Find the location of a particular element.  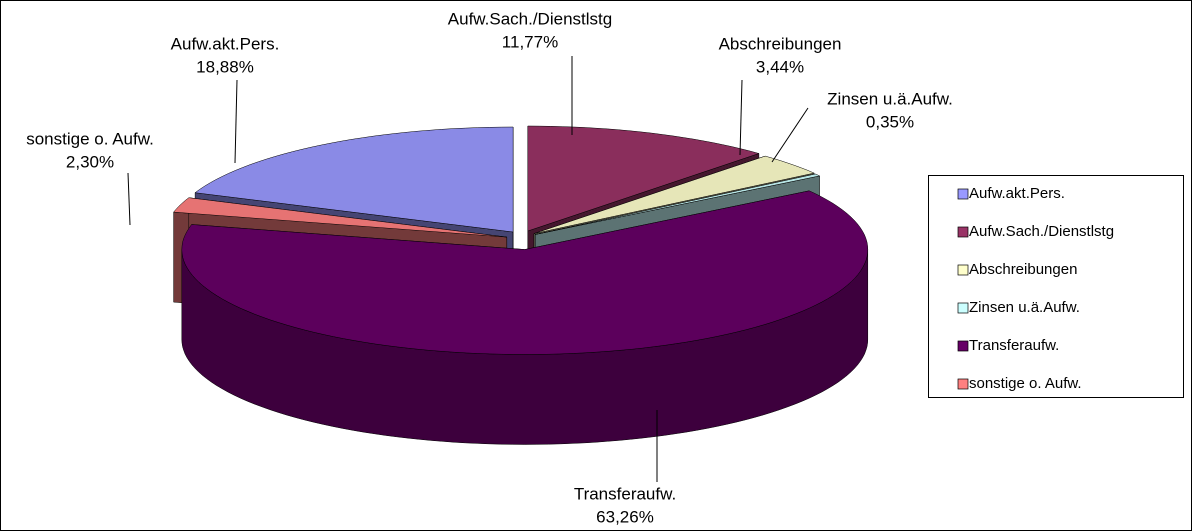

data-label: 18,88% is located at coordinates (225, 66).